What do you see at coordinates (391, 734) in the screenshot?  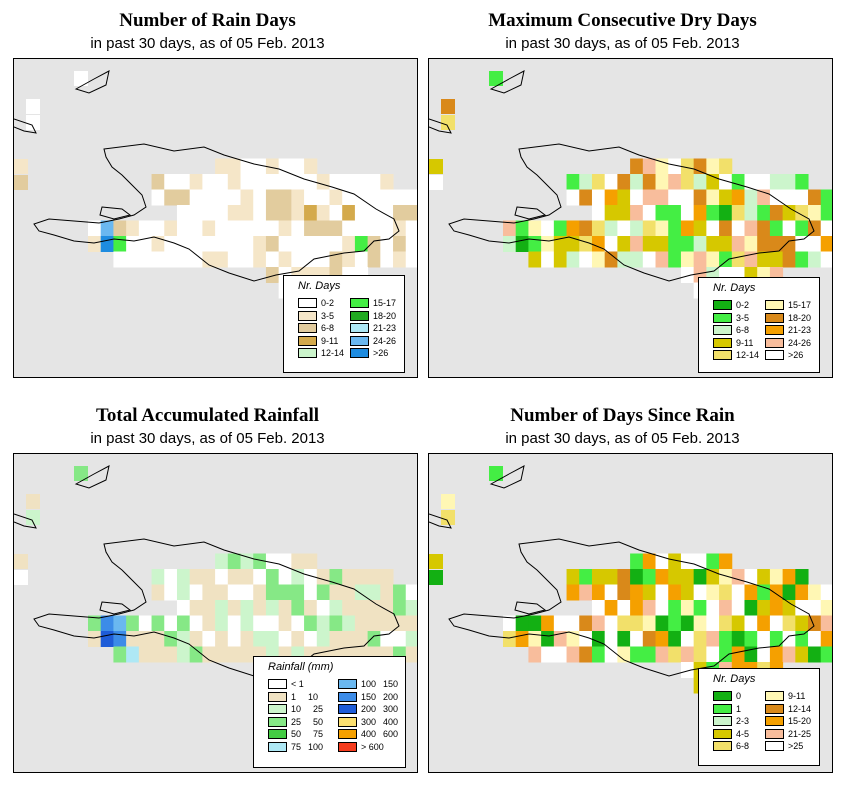 I see `legend-label-upper: 600` at bounding box center [391, 734].